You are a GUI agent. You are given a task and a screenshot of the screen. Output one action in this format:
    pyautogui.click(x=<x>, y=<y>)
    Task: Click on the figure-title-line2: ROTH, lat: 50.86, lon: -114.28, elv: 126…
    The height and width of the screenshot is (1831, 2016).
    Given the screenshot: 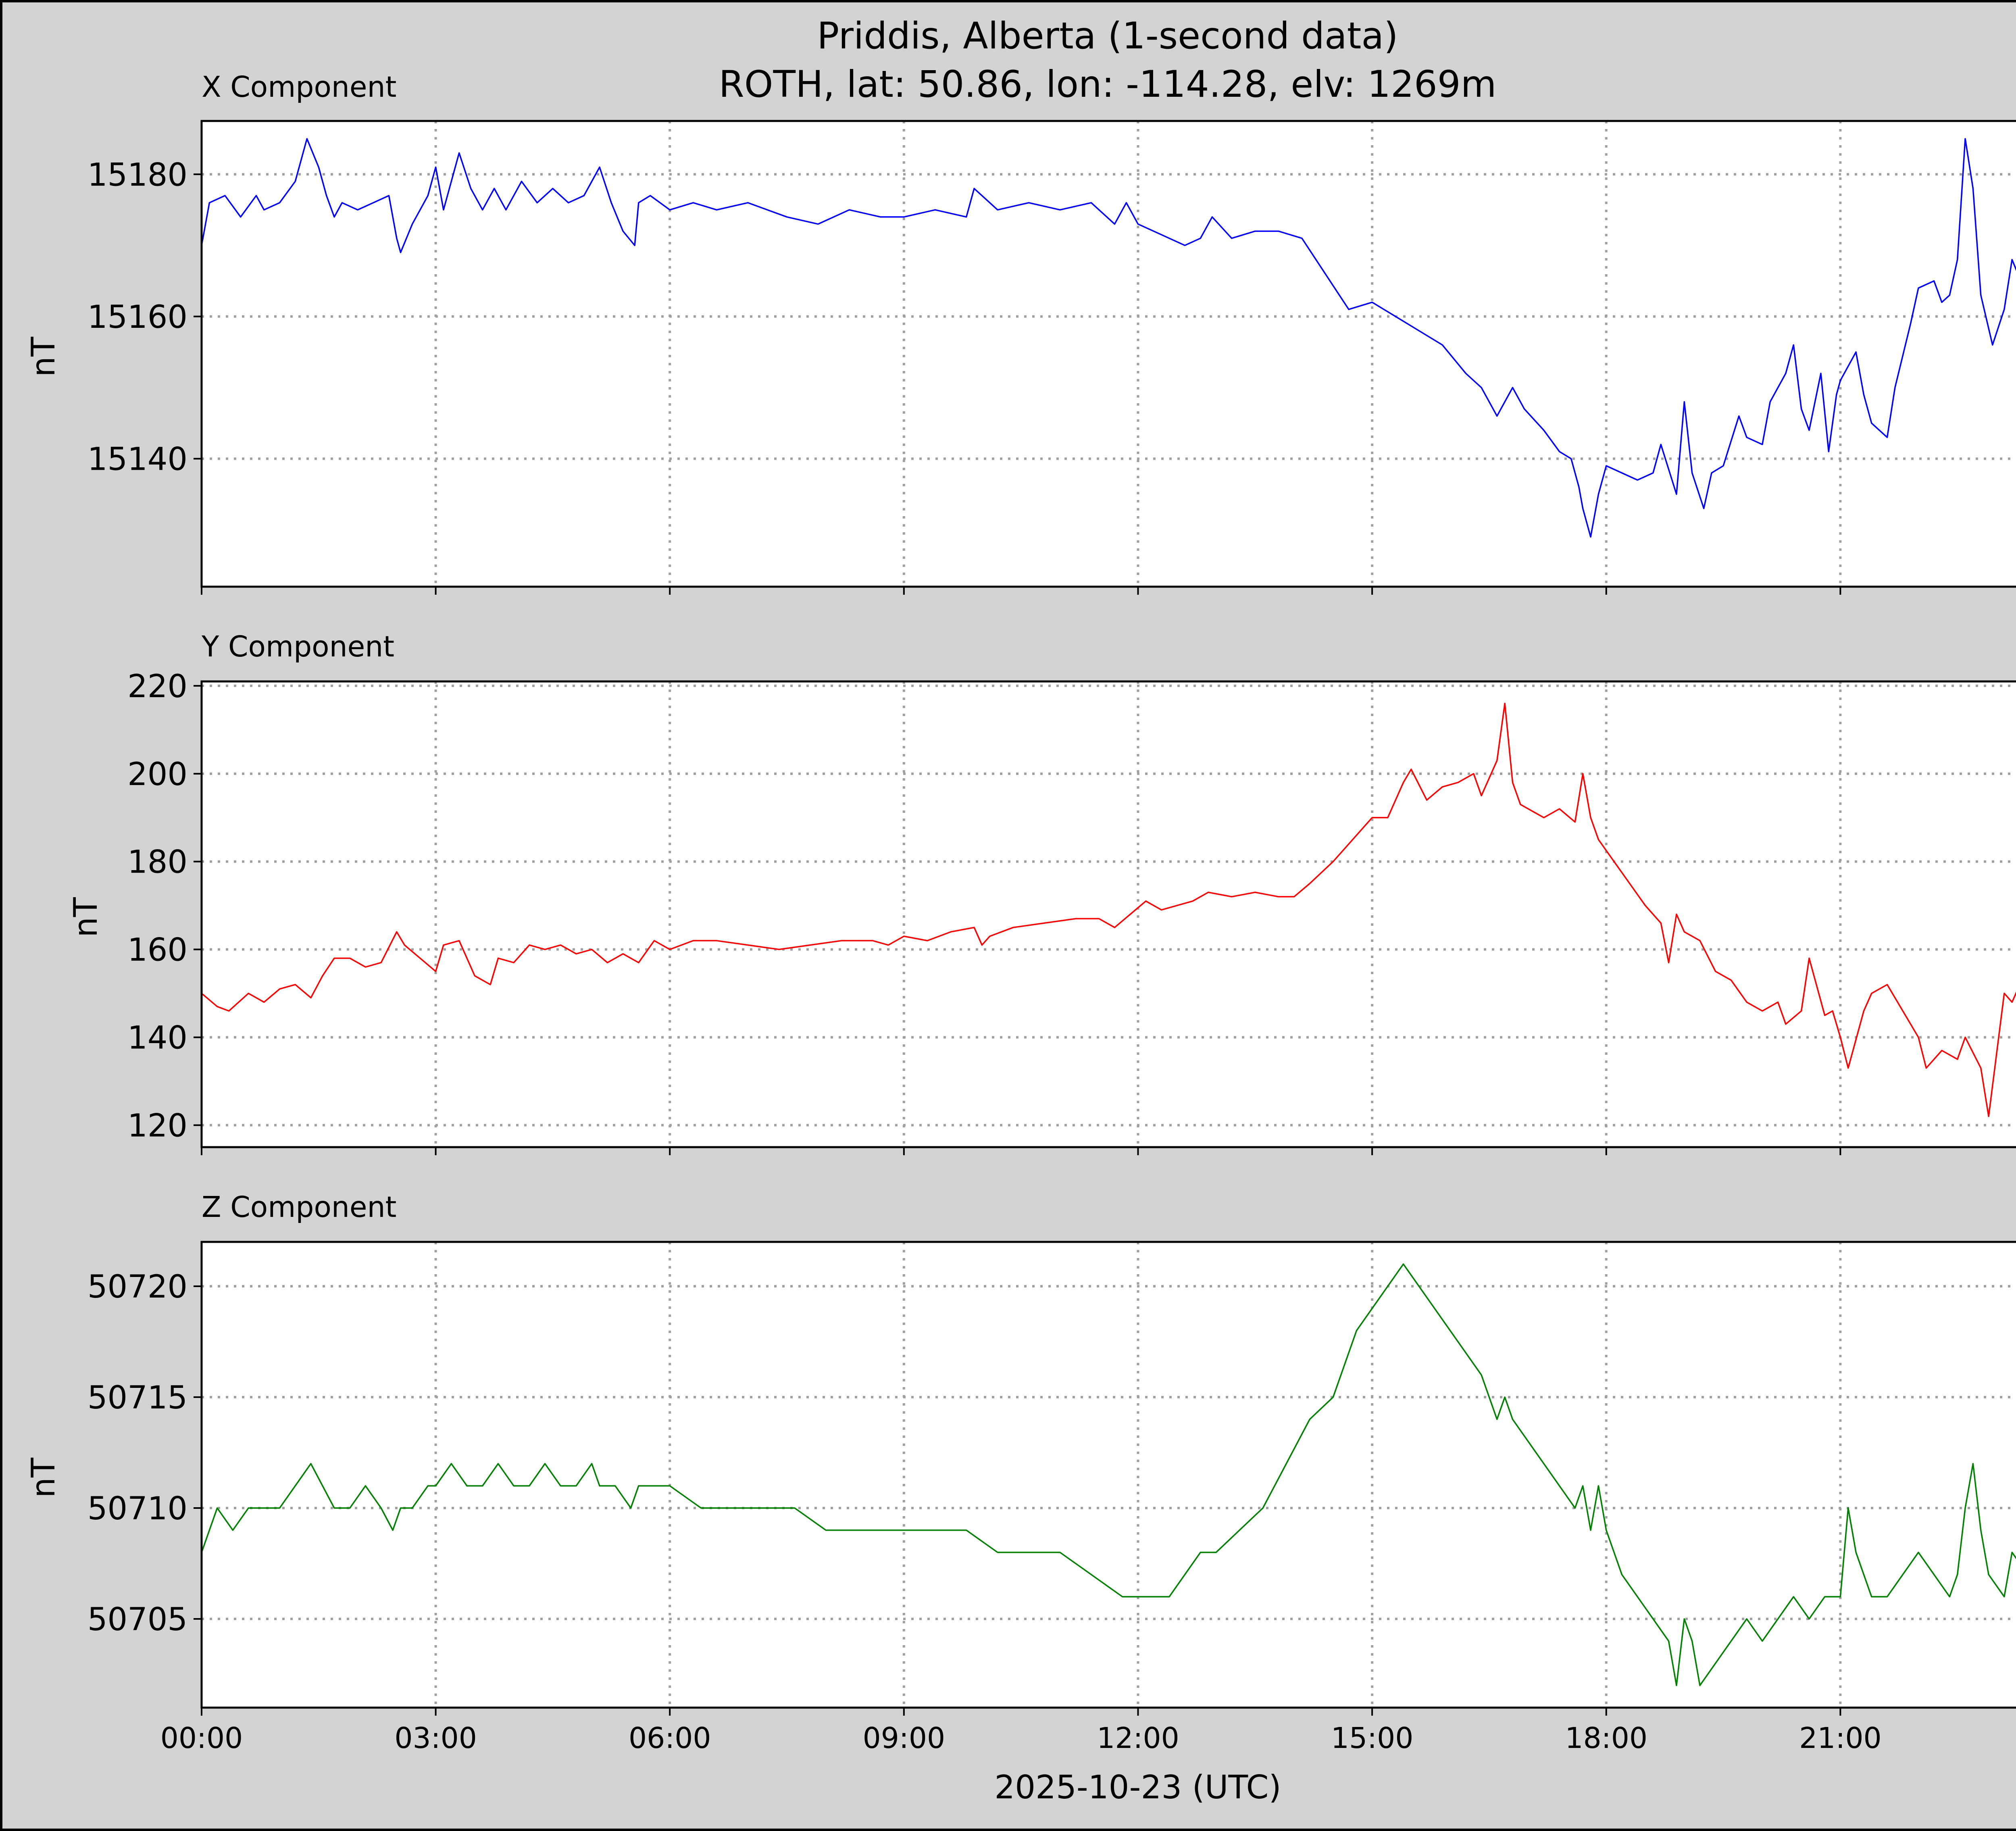 What is the action you would take?
    pyautogui.click(x=1108, y=84)
    